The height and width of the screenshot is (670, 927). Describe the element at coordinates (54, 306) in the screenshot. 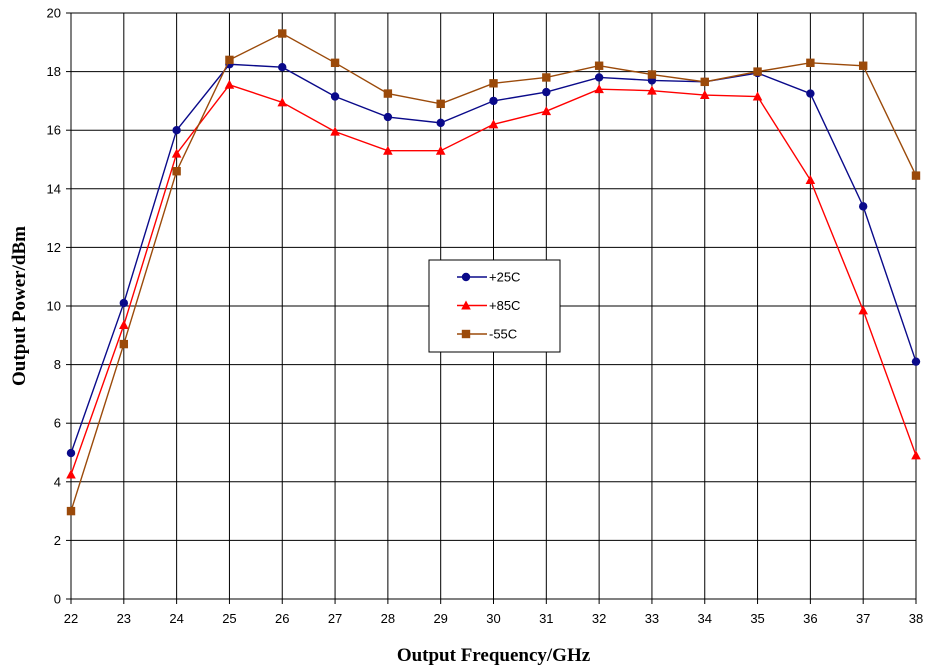

I see `y-tick-label: 10` at that location.